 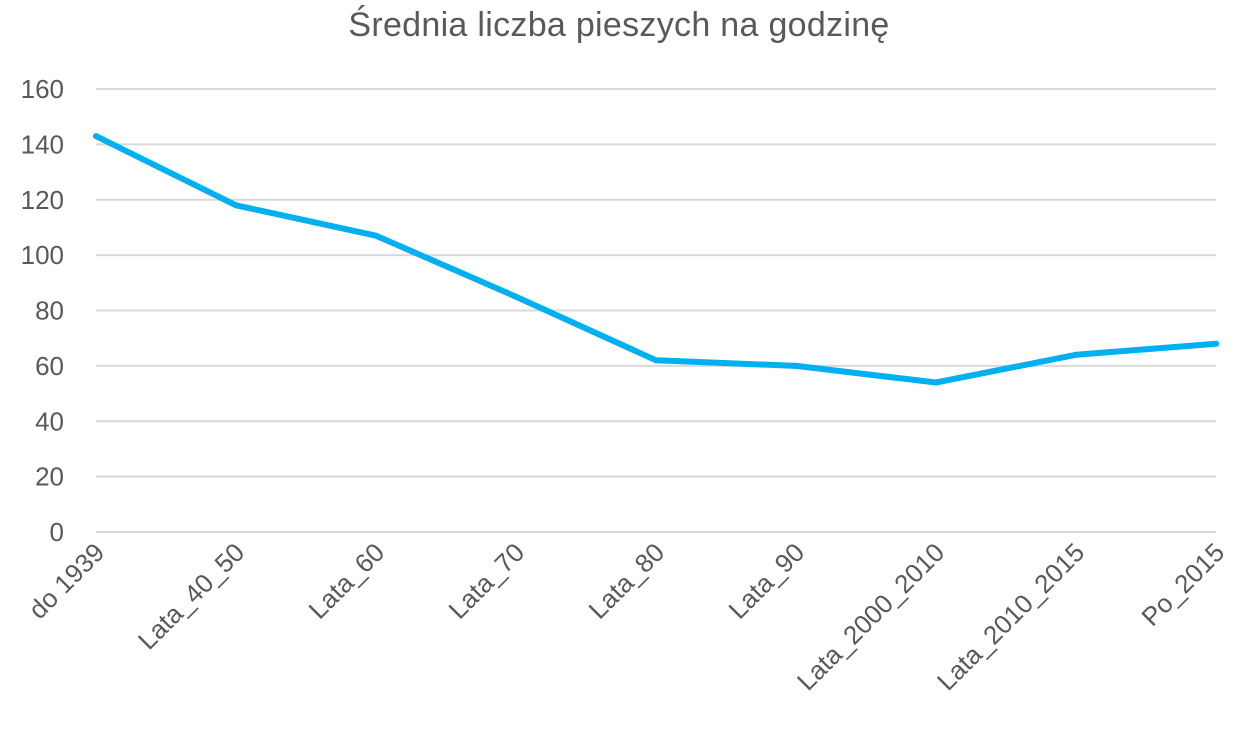 I want to click on y-tick-label: 40, so click(x=49, y=421).